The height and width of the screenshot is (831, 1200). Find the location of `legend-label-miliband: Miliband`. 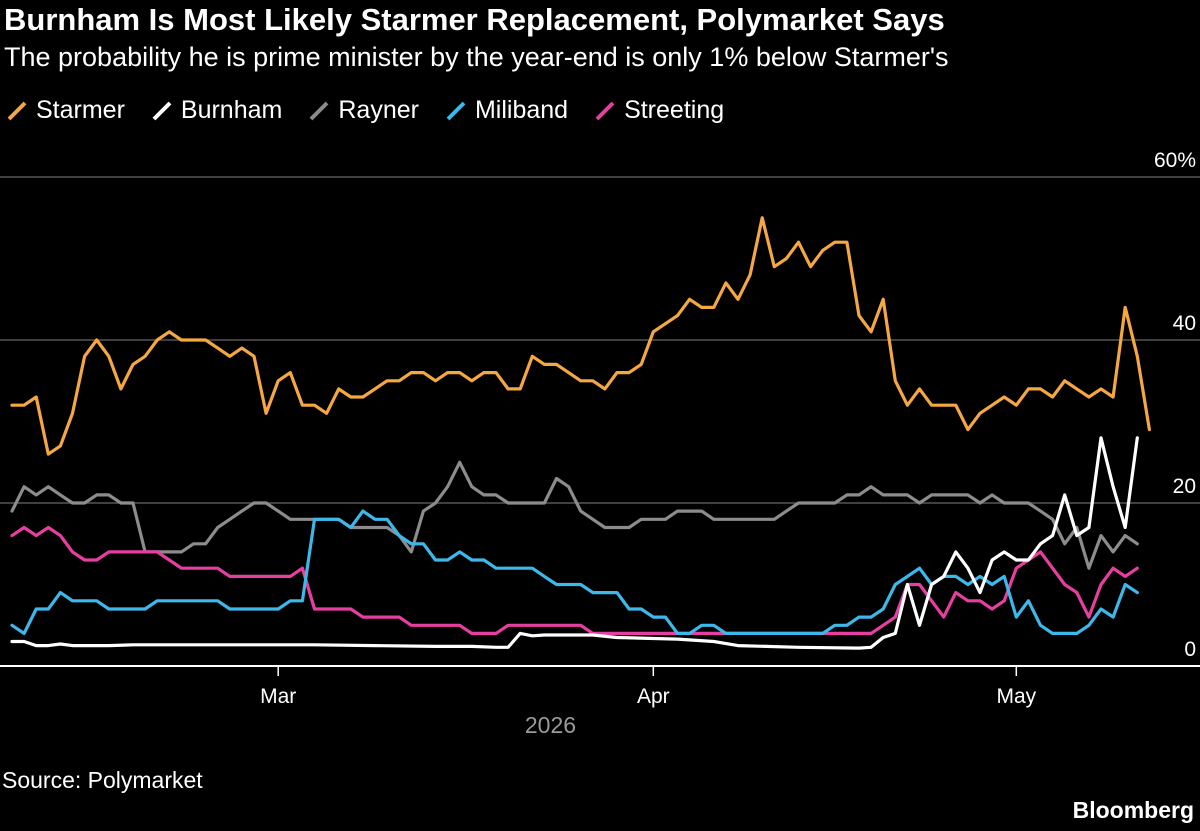

legend-label-miliband: Miliband is located at coordinates (521, 110).